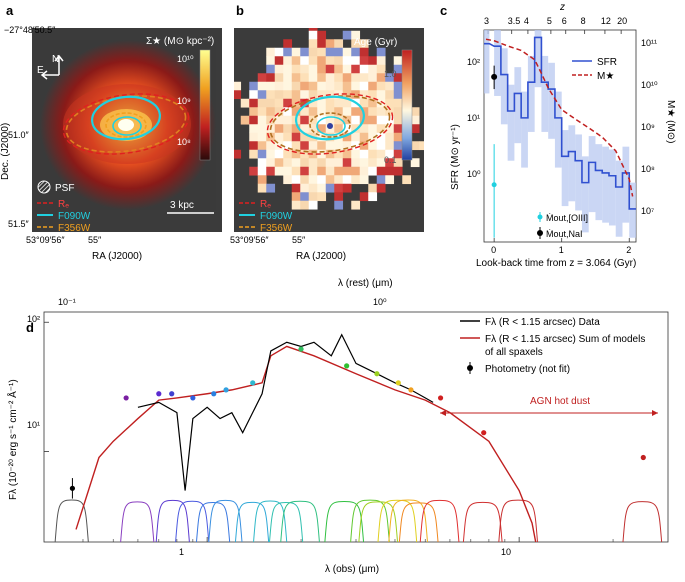 The width and height of the screenshot is (685, 582). Describe the element at coordinates (560, 134) in the screenshot. I see `panel-c-plot` at that location.